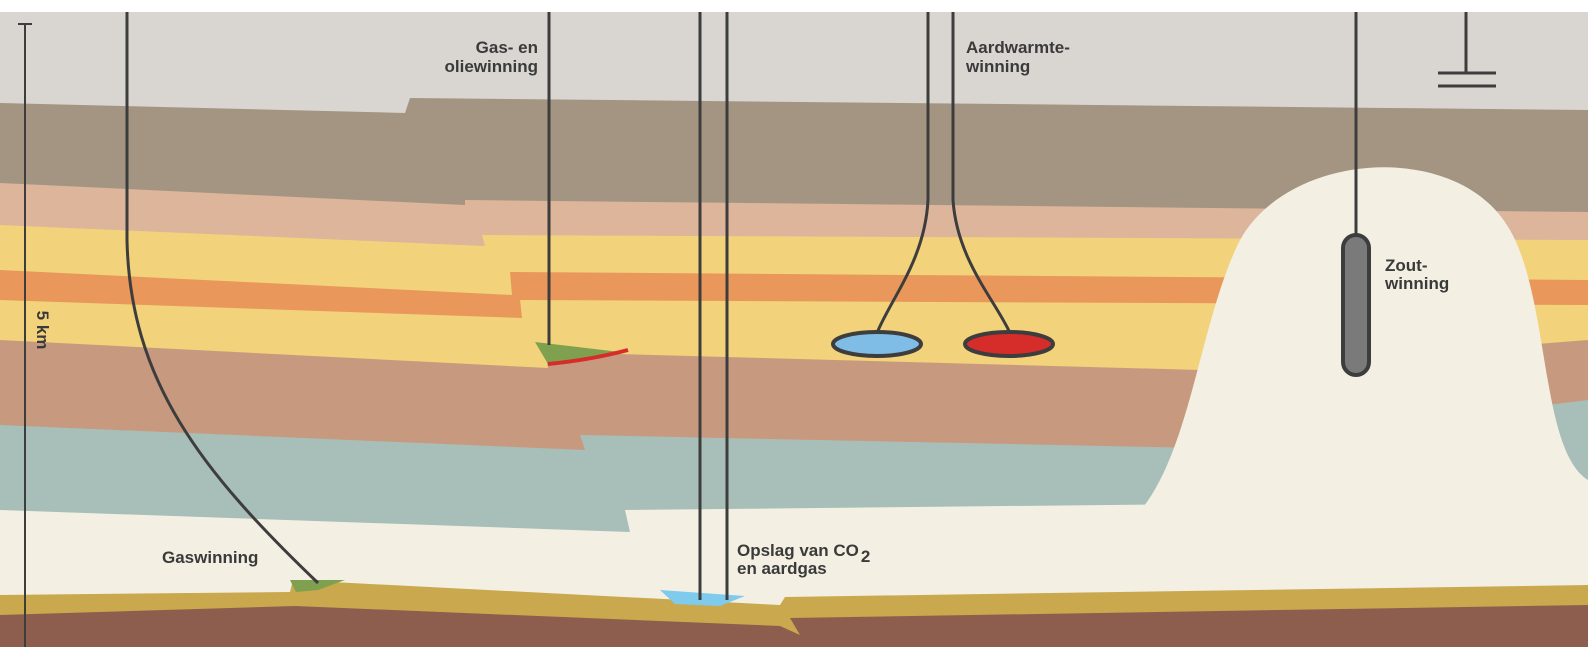 The image size is (1588, 647). I want to click on hot-reservoir, so click(1009, 344).